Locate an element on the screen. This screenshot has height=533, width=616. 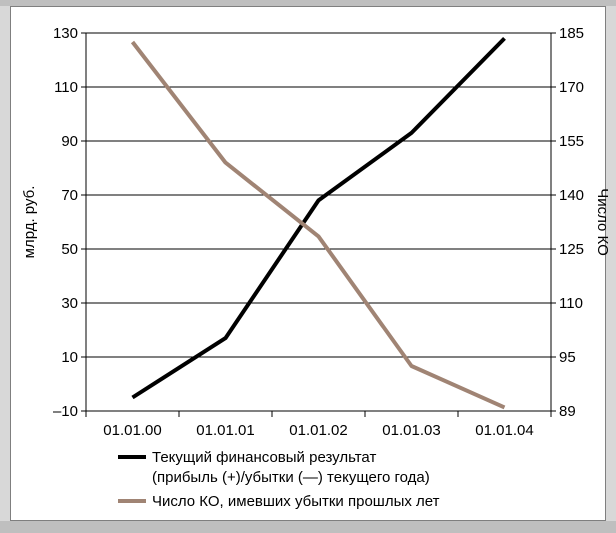
y-right-tick-label: 125 is located at coordinates (571, 249).